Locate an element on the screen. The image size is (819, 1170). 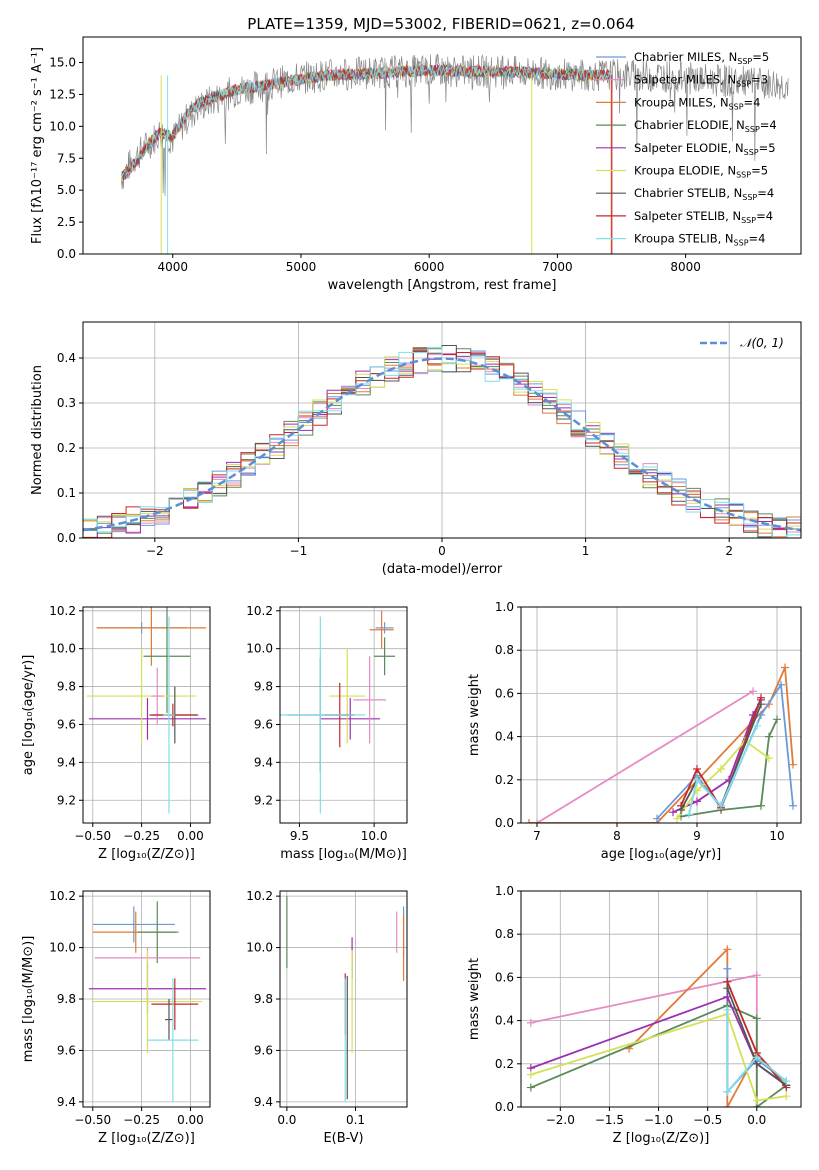
legend-label: Kroupa ELODIE, NSSP=5 is located at coordinates (701, 172).